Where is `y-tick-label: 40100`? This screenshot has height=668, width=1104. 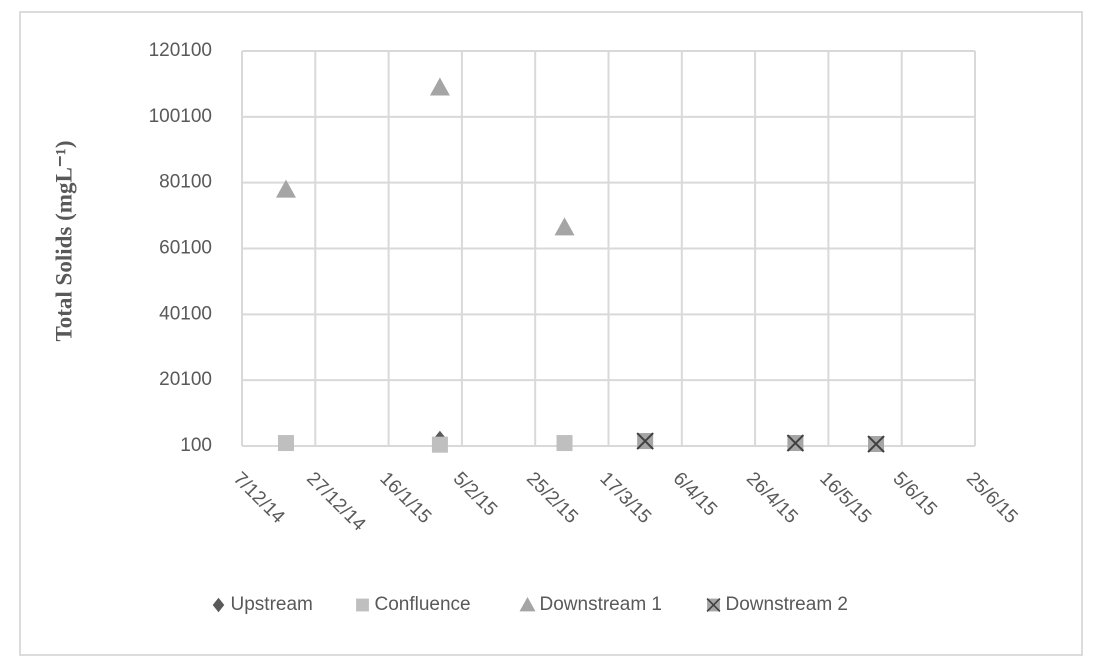
y-tick-label: 40100 is located at coordinates (185, 313).